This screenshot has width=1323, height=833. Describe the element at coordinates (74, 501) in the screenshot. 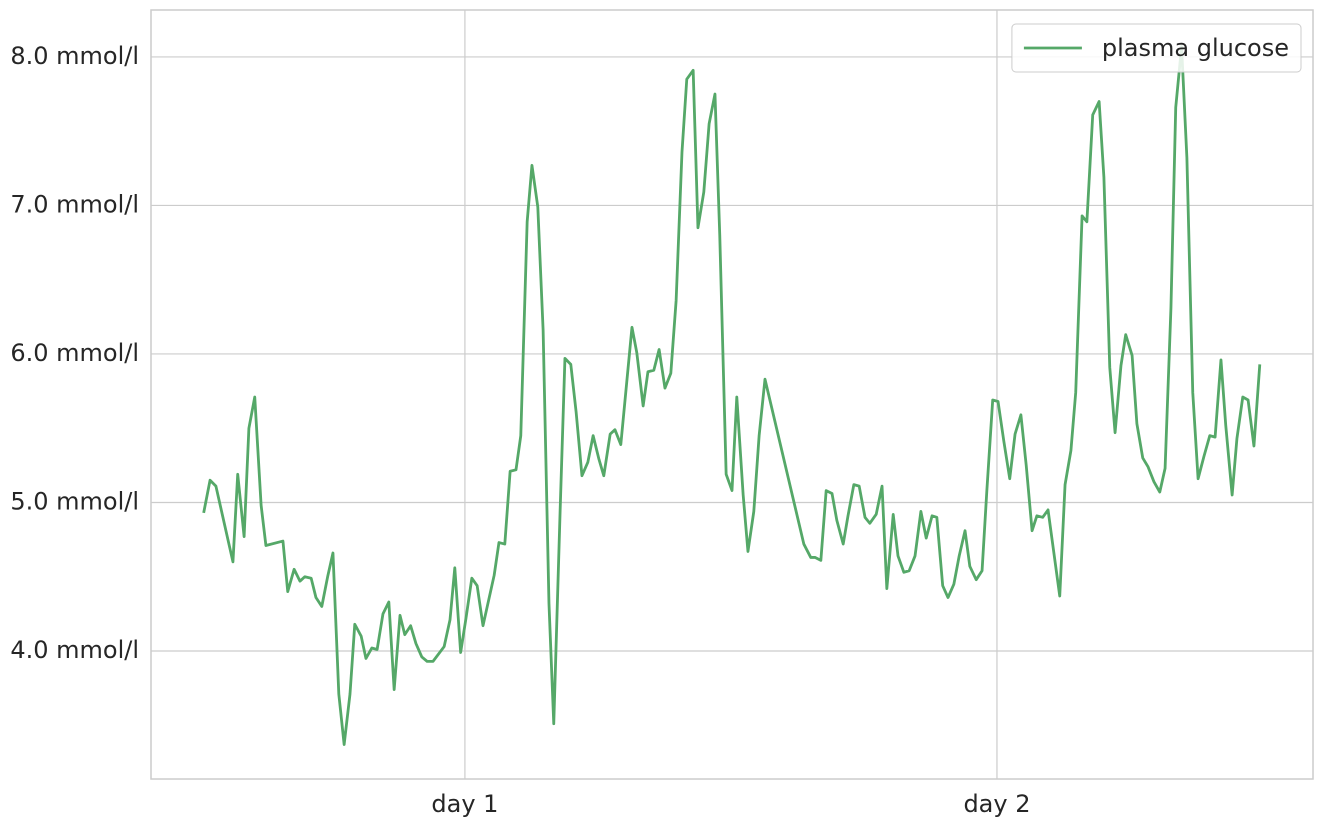

I see `y-tick-label: 5.0 mmol/l` at that location.